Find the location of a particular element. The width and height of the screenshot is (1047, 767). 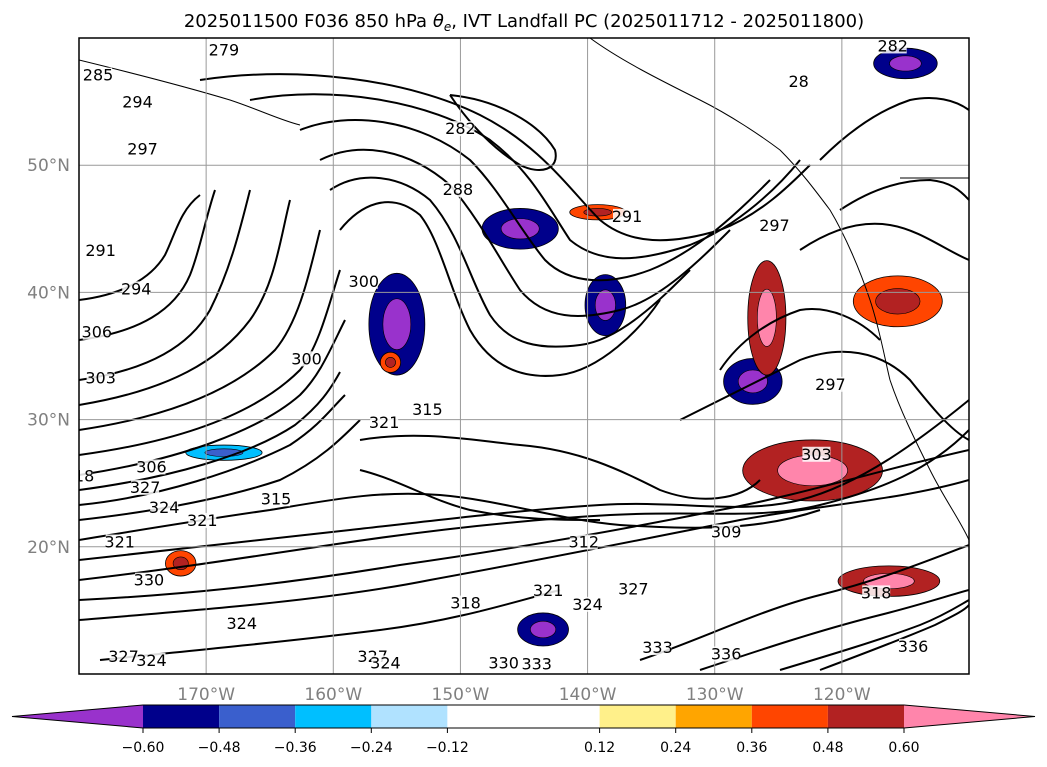

colorbar-tick-label: 0.24 is located at coordinates (675, 748).